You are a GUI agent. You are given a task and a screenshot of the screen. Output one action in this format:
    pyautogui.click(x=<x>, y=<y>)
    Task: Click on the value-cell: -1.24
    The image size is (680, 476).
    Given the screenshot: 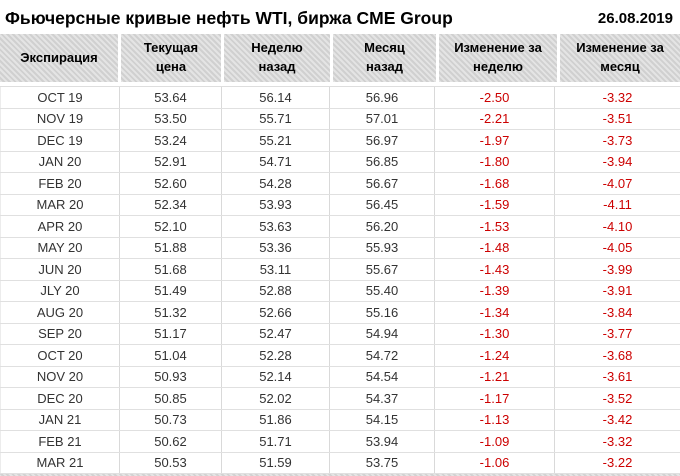 What is the action you would take?
    pyautogui.click(x=495, y=355)
    